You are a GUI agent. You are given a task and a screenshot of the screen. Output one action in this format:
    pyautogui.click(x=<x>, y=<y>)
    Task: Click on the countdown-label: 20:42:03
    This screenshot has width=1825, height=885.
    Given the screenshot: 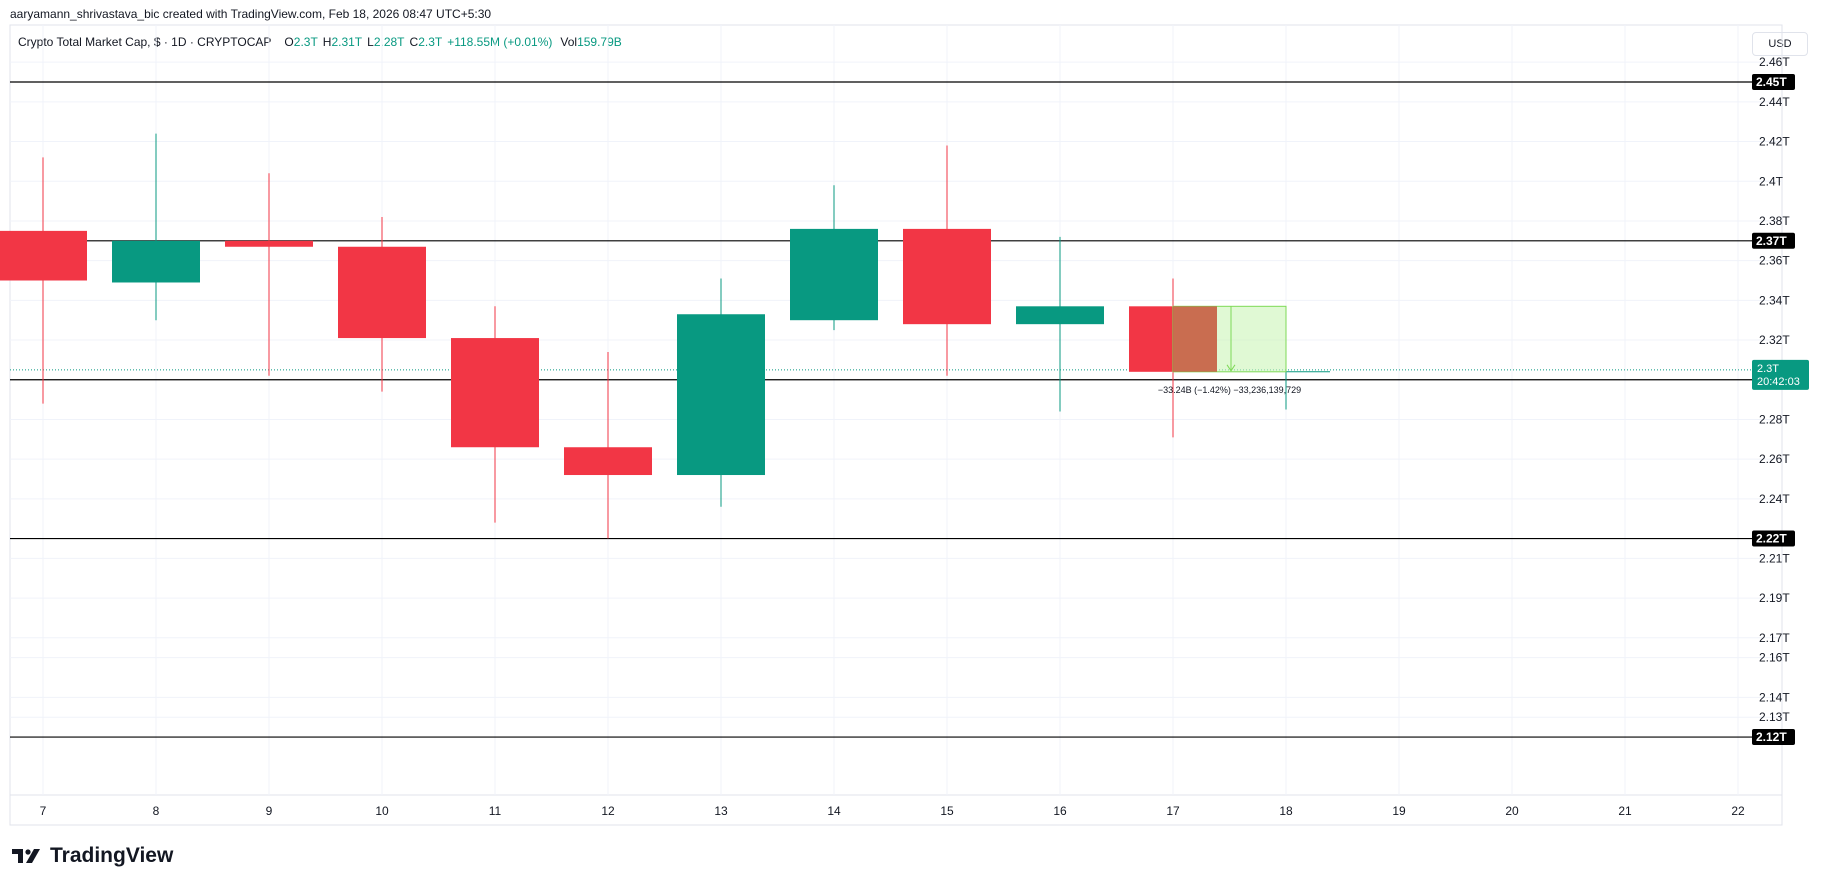 What is the action you would take?
    pyautogui.click(x=1778, y=382)
    